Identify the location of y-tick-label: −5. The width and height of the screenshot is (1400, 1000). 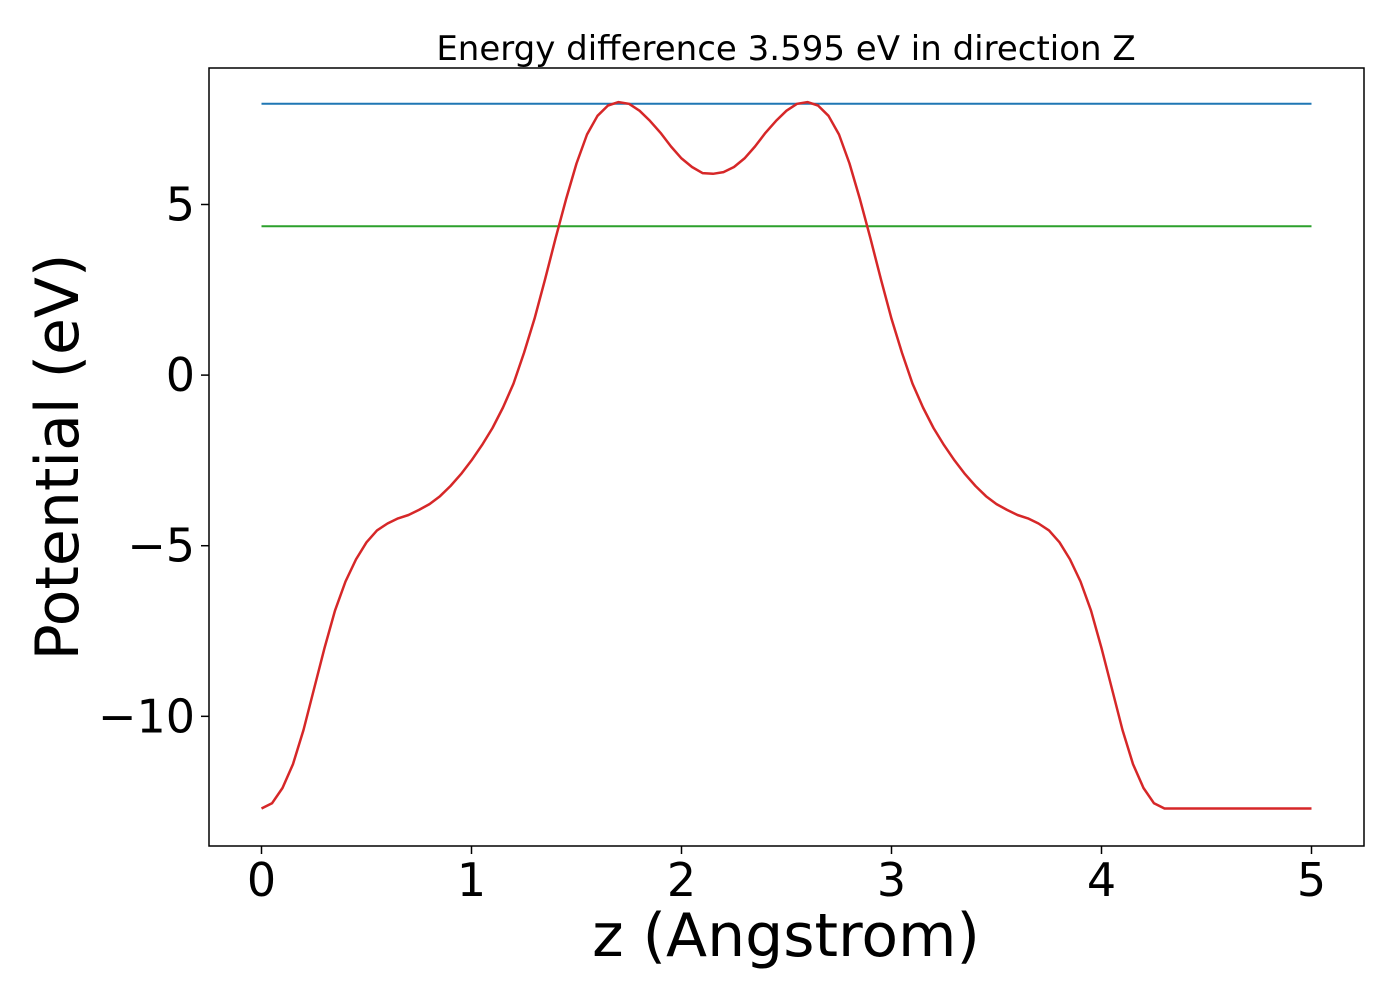
(161, 546).